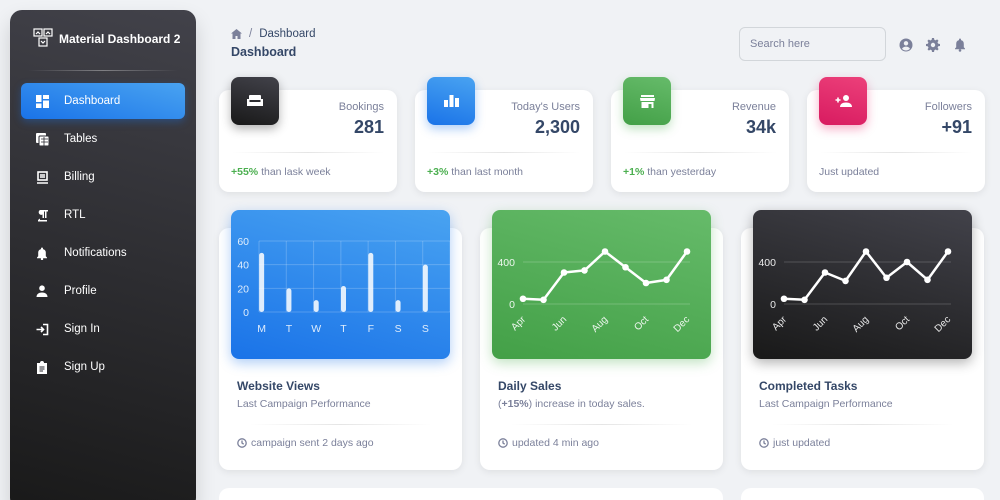 The height and width of the screenshot is (500, 1000). I want to click on stat-card-todays-users: Today's Users 2,300 +3% than last month, so click(504, 134).